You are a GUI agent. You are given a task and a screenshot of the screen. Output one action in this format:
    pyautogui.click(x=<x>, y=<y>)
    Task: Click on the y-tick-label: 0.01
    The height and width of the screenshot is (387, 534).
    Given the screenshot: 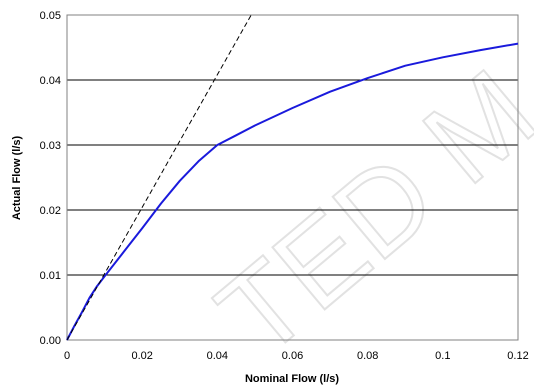 What is the action you would take?
    pyautogui.click(x=50, y=276)
    